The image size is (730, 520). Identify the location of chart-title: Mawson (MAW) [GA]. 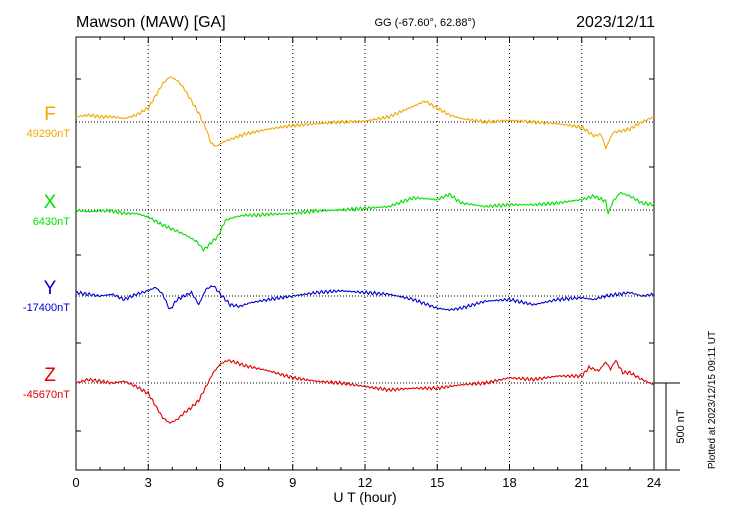
(151, 22).